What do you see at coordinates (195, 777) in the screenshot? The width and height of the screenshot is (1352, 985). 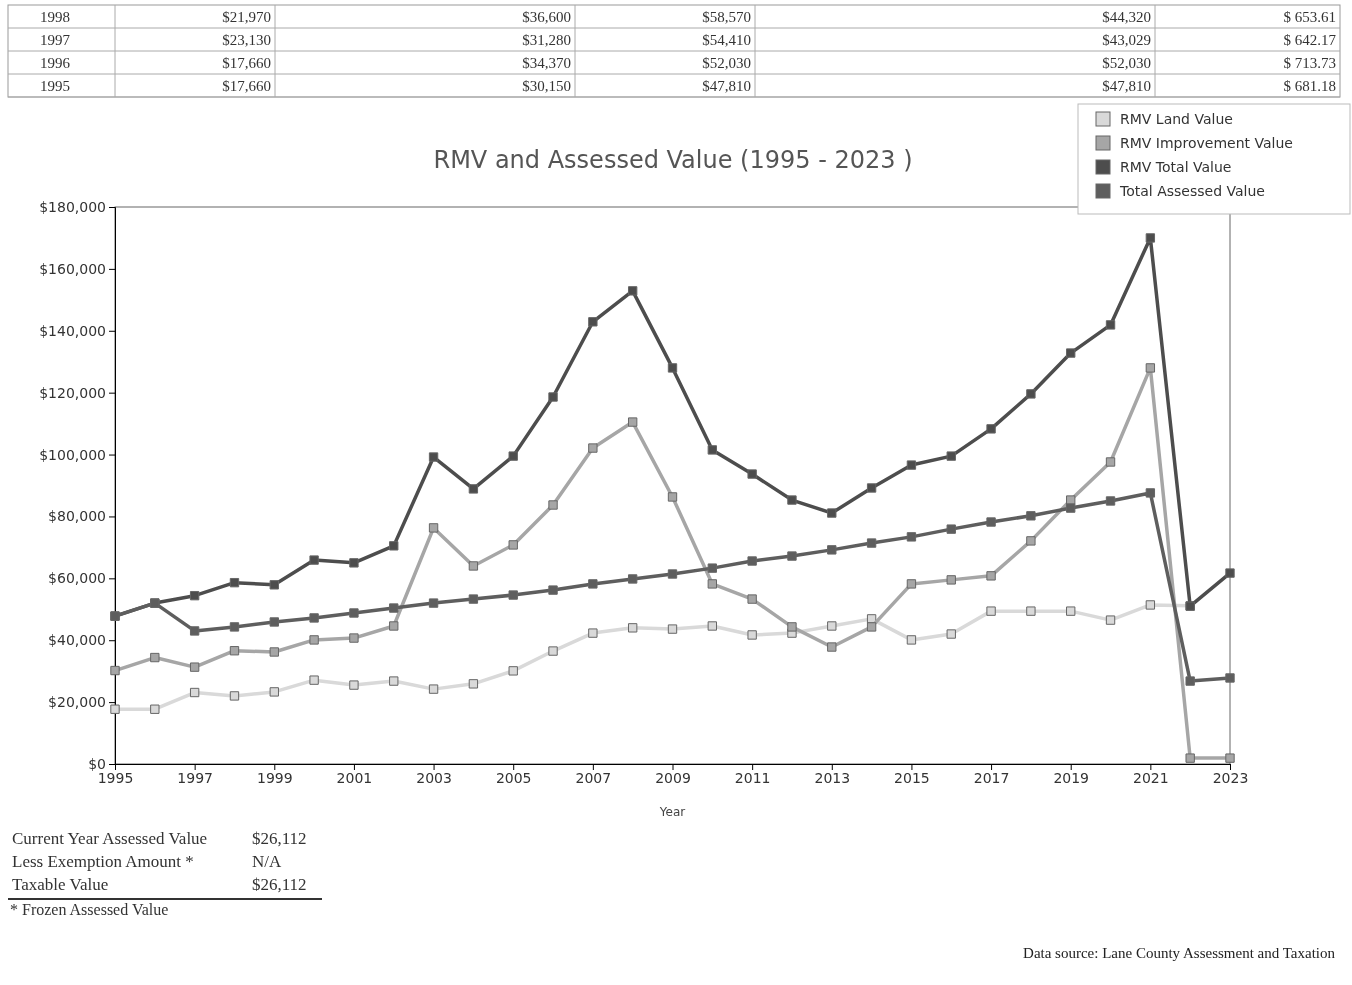 I see `x-tick-label: 1997` at bounding box center [195, 777].